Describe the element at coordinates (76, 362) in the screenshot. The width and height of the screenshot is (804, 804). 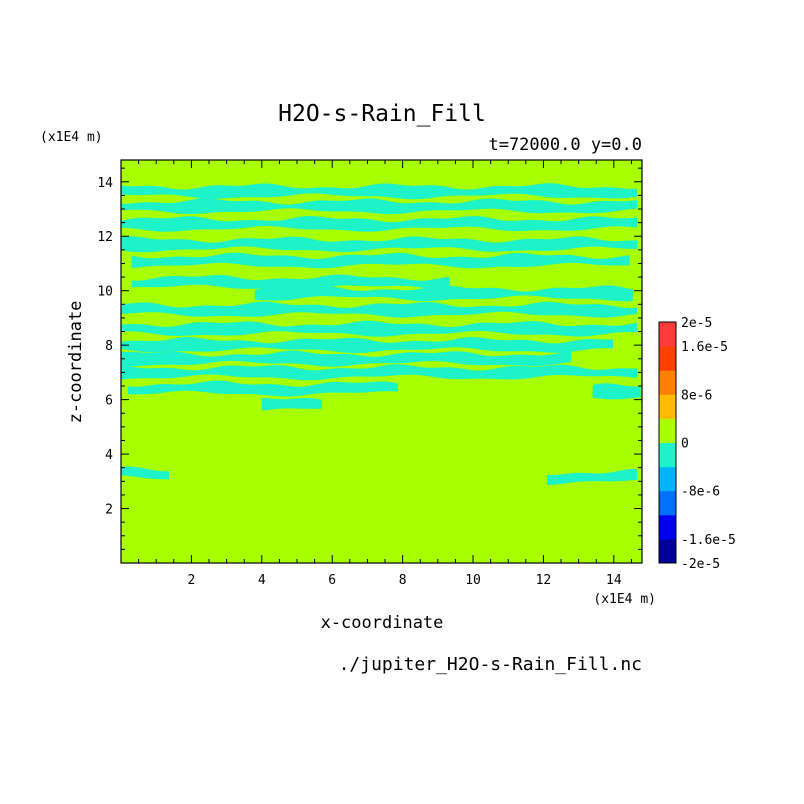
I see `y-axis-label: z-coordinate` at that location.